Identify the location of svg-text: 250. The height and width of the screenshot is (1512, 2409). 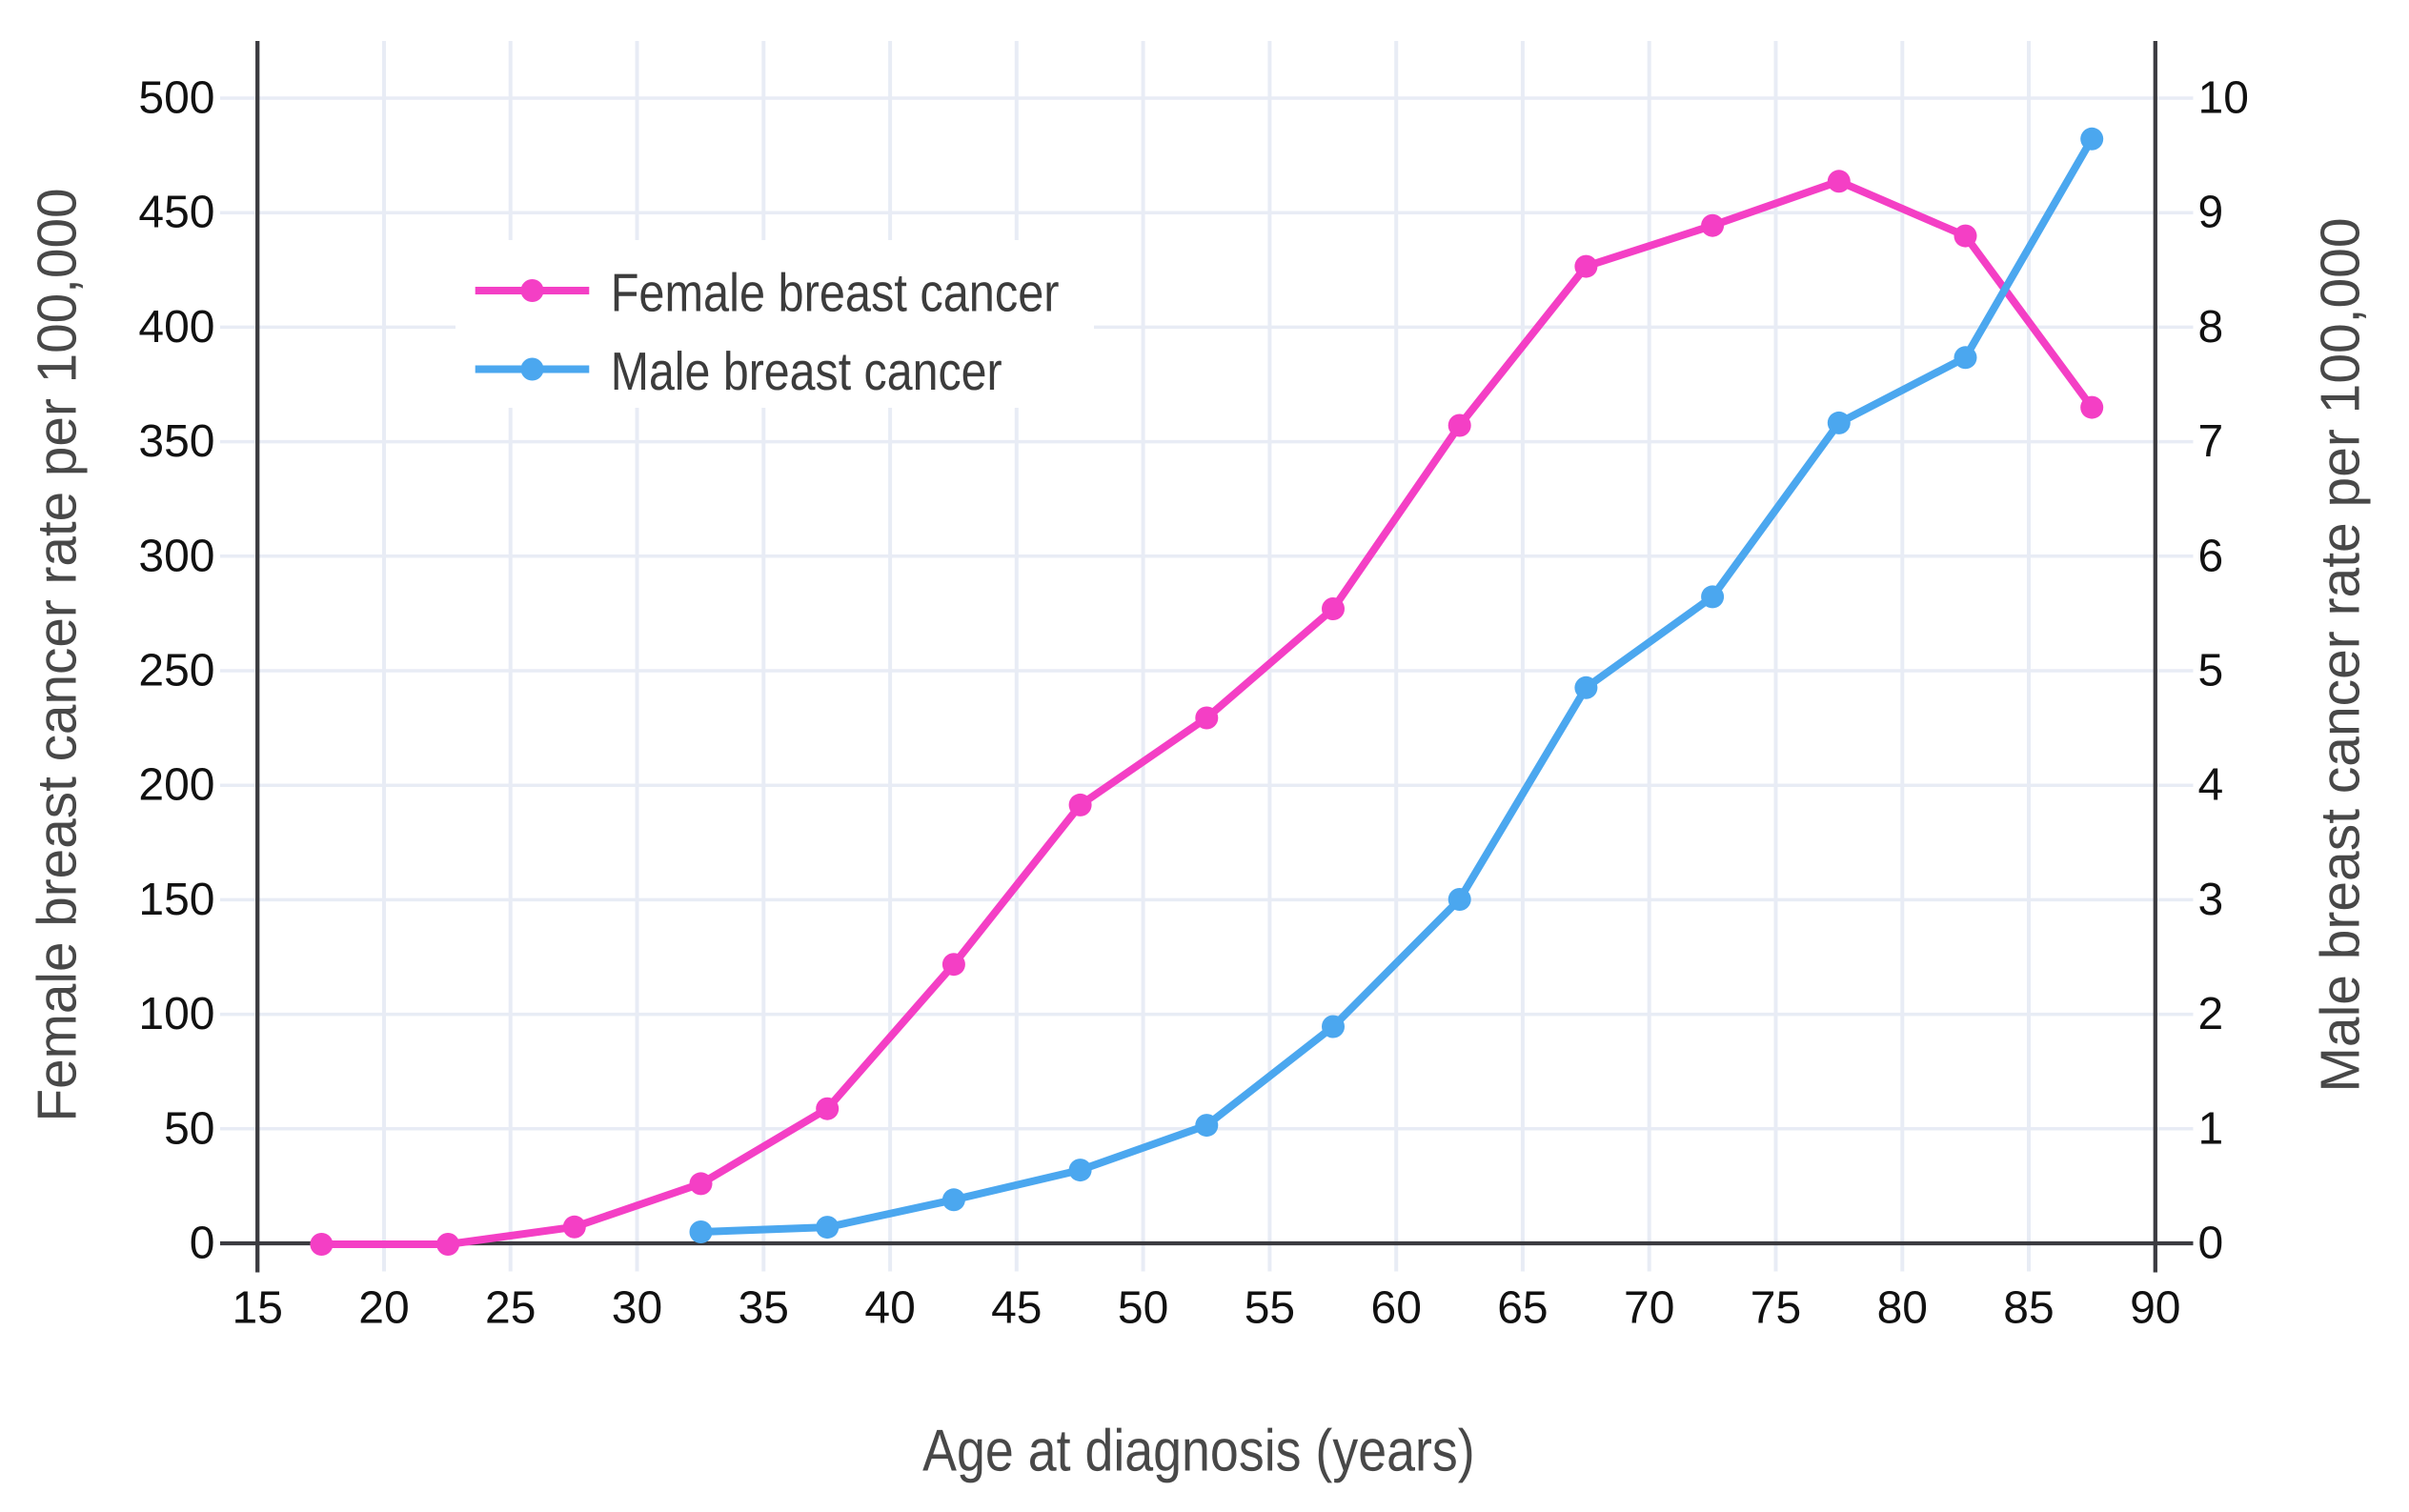
(176, 671).